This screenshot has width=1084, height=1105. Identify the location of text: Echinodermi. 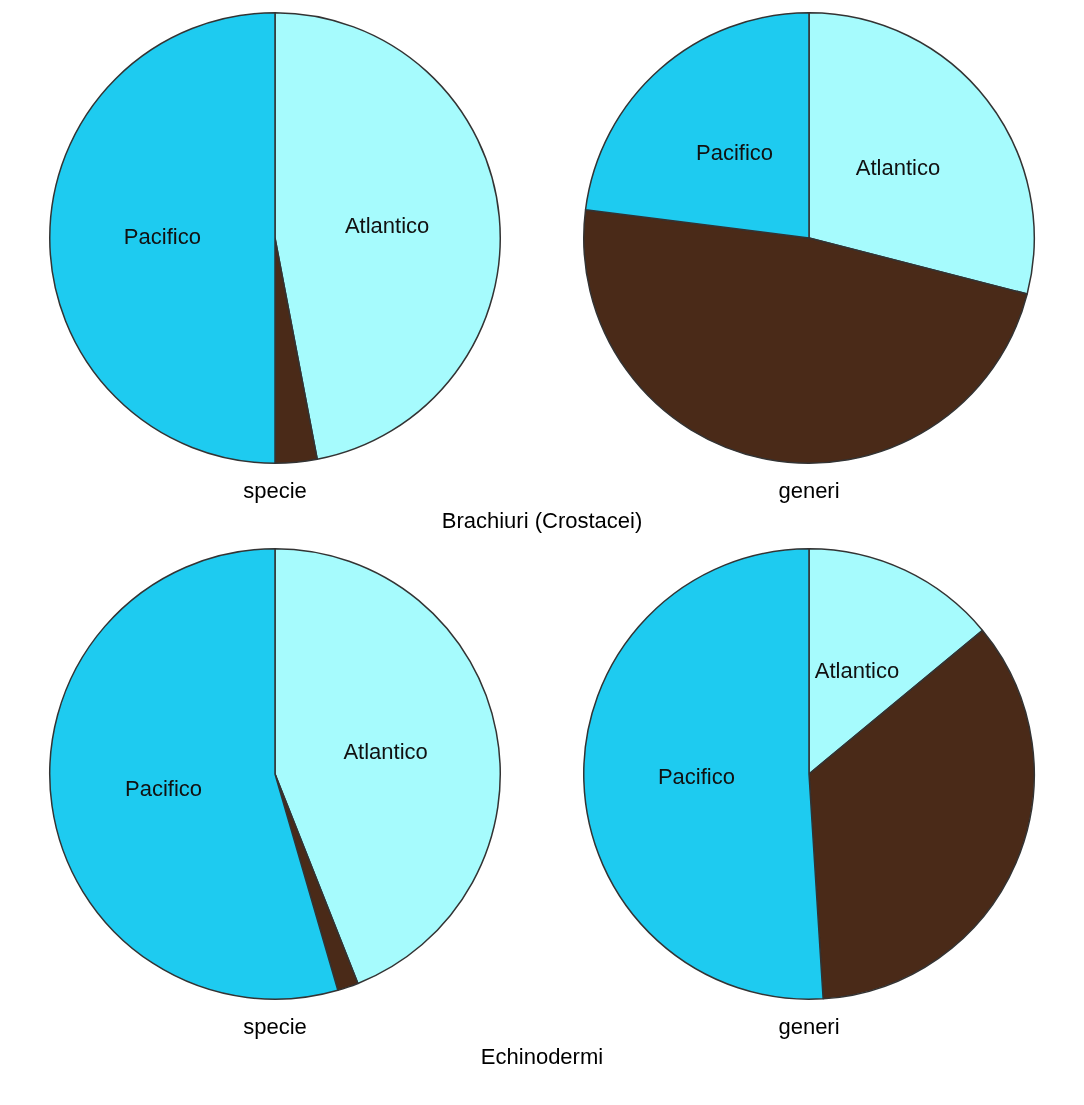
(542, 1057).